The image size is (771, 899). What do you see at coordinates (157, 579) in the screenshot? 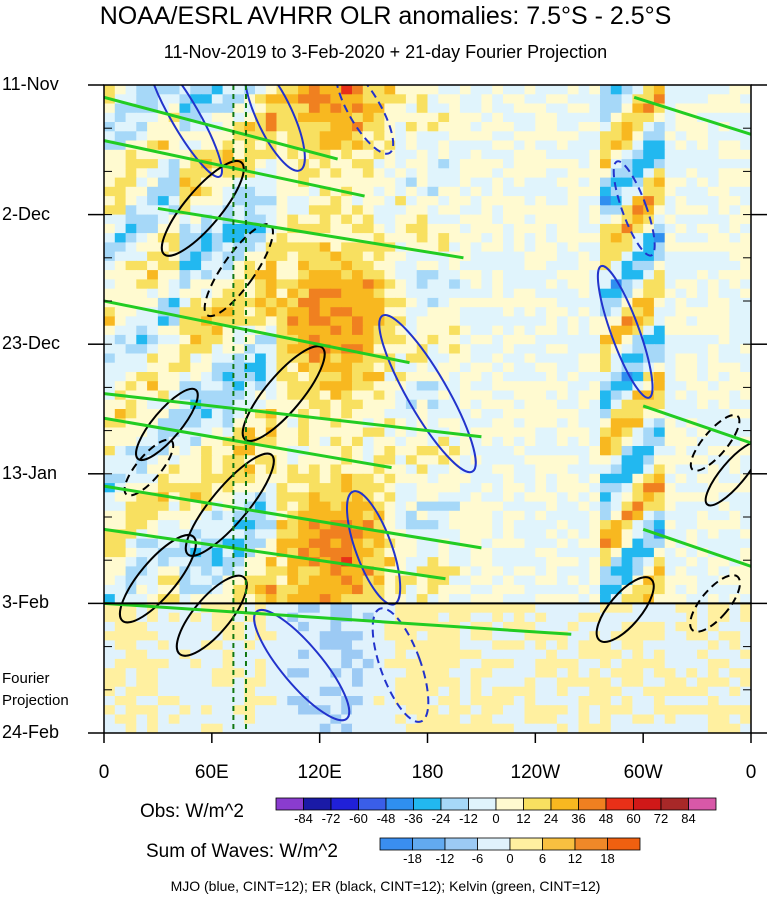
I see `er-contour` at bounding box center [157, 579].